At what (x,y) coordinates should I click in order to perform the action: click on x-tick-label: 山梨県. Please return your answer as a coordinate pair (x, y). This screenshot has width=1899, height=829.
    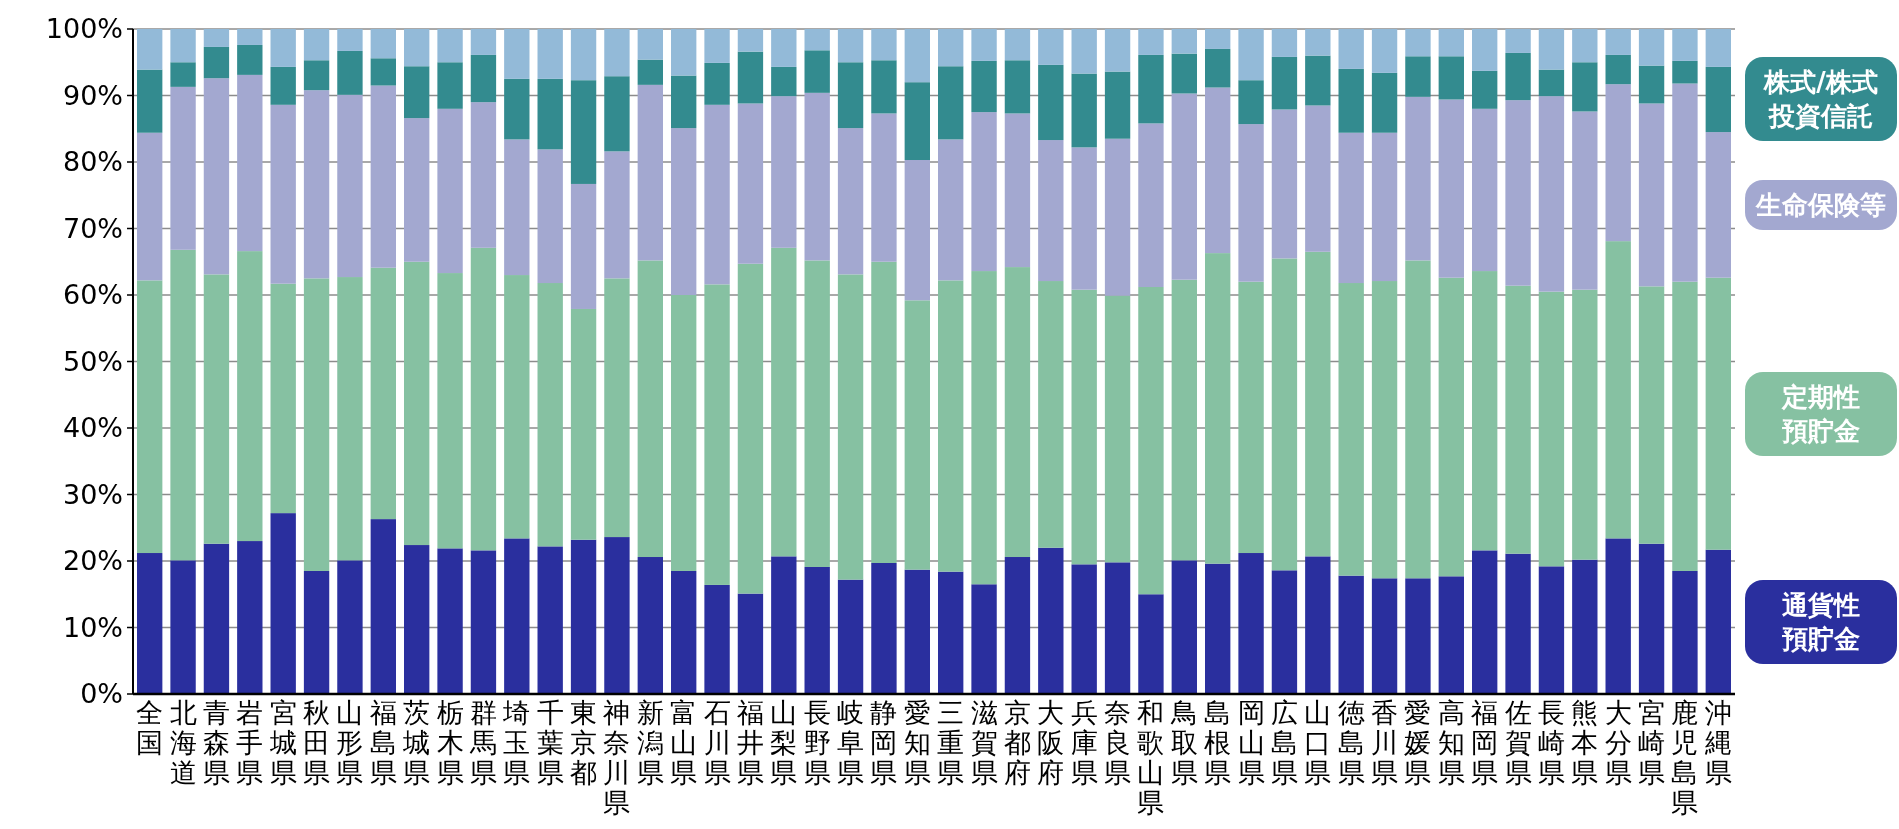
    Looking at the image, I should click on (783, 742).